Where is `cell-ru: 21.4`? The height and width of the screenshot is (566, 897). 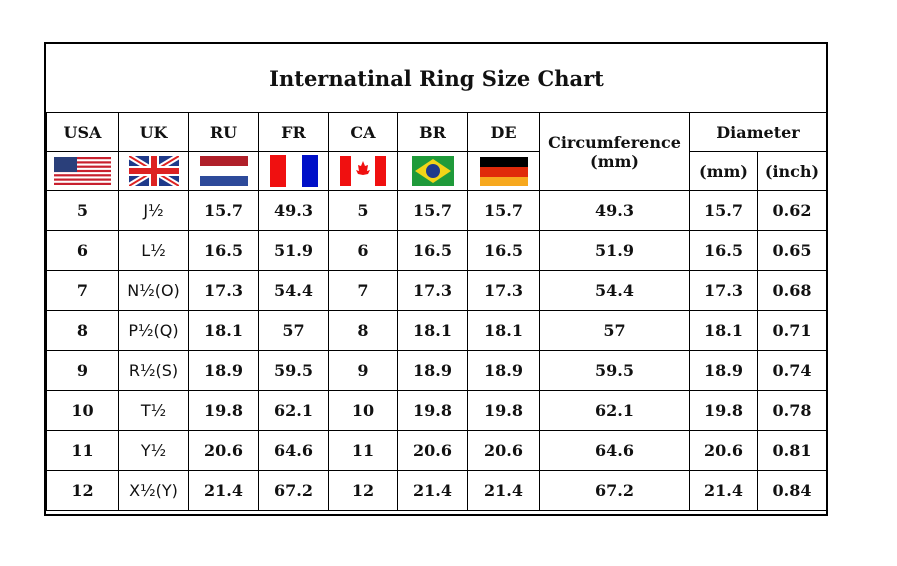 cell-ru: 21.4 is located at coordinates (223, 490).